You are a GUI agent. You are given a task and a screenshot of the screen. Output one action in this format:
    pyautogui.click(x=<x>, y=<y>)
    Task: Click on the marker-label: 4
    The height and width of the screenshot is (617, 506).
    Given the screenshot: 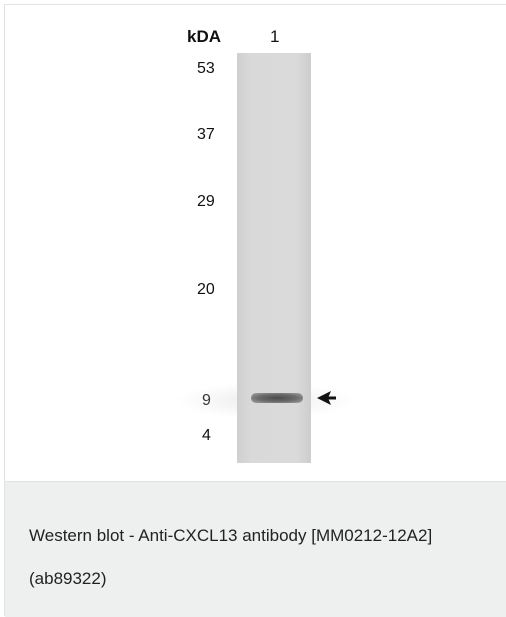 What is the action you would take?
    pyautogui.click(x=206, y=435)
    